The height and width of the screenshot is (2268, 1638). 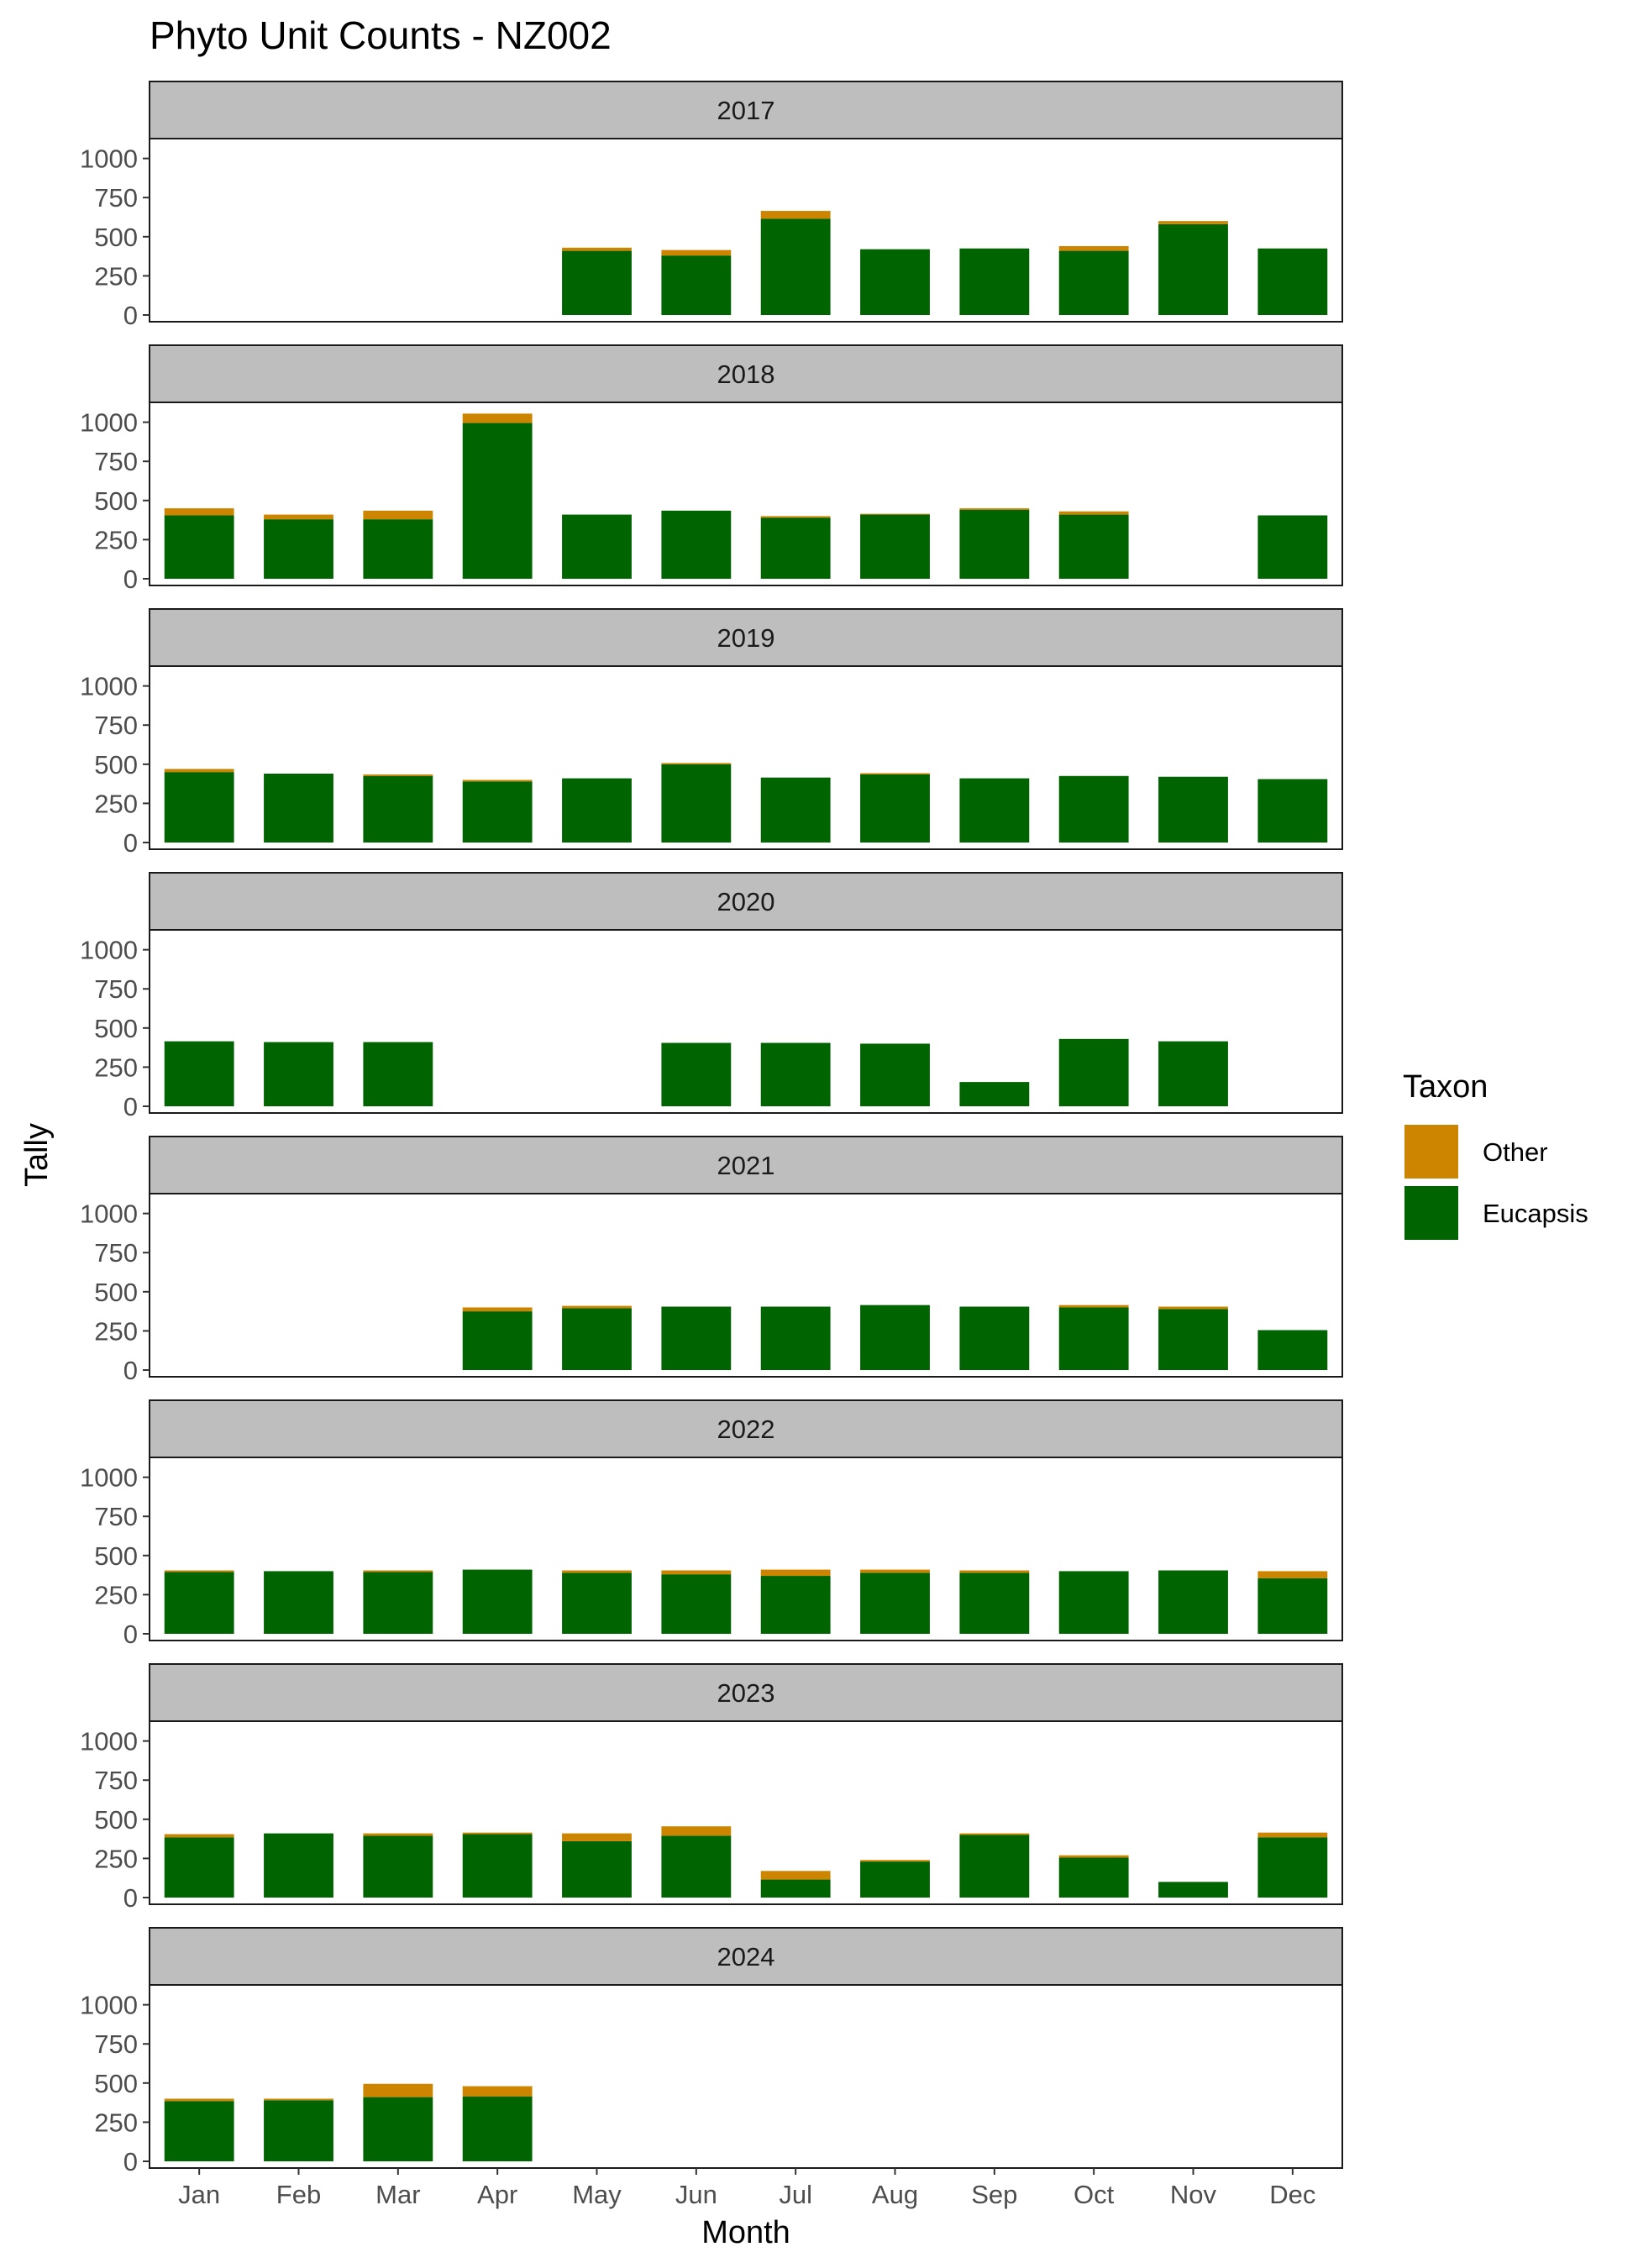 What do you see at coordinates (696, 763) in the screenshot?
I see `bar-other-2019-Jun` at bounding box center [696, 763].